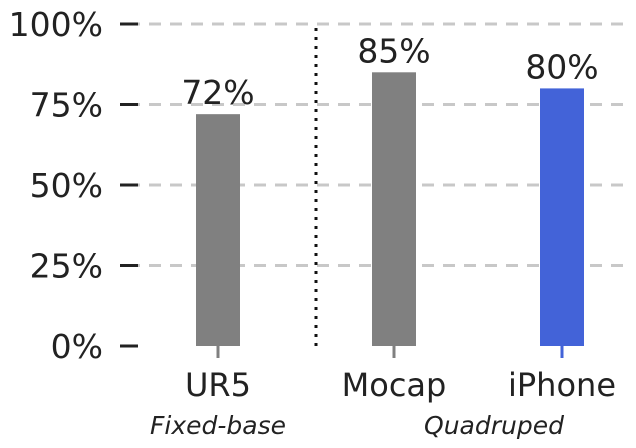  I want to click on data-label: 80%, so click(561, 66).